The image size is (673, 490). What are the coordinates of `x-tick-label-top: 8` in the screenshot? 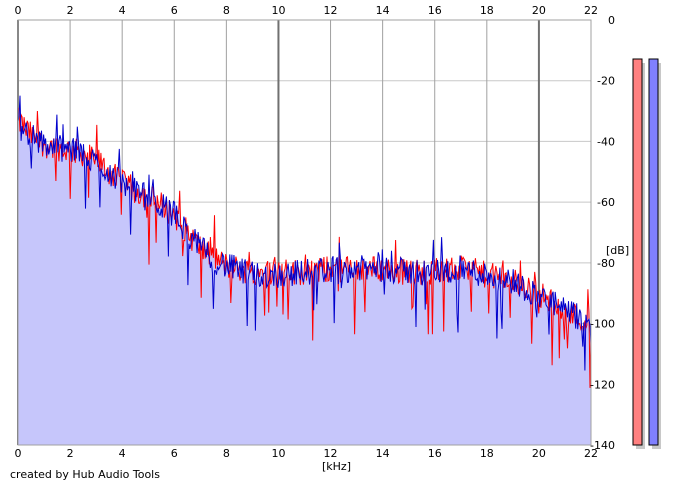 It's located at (226, 10).